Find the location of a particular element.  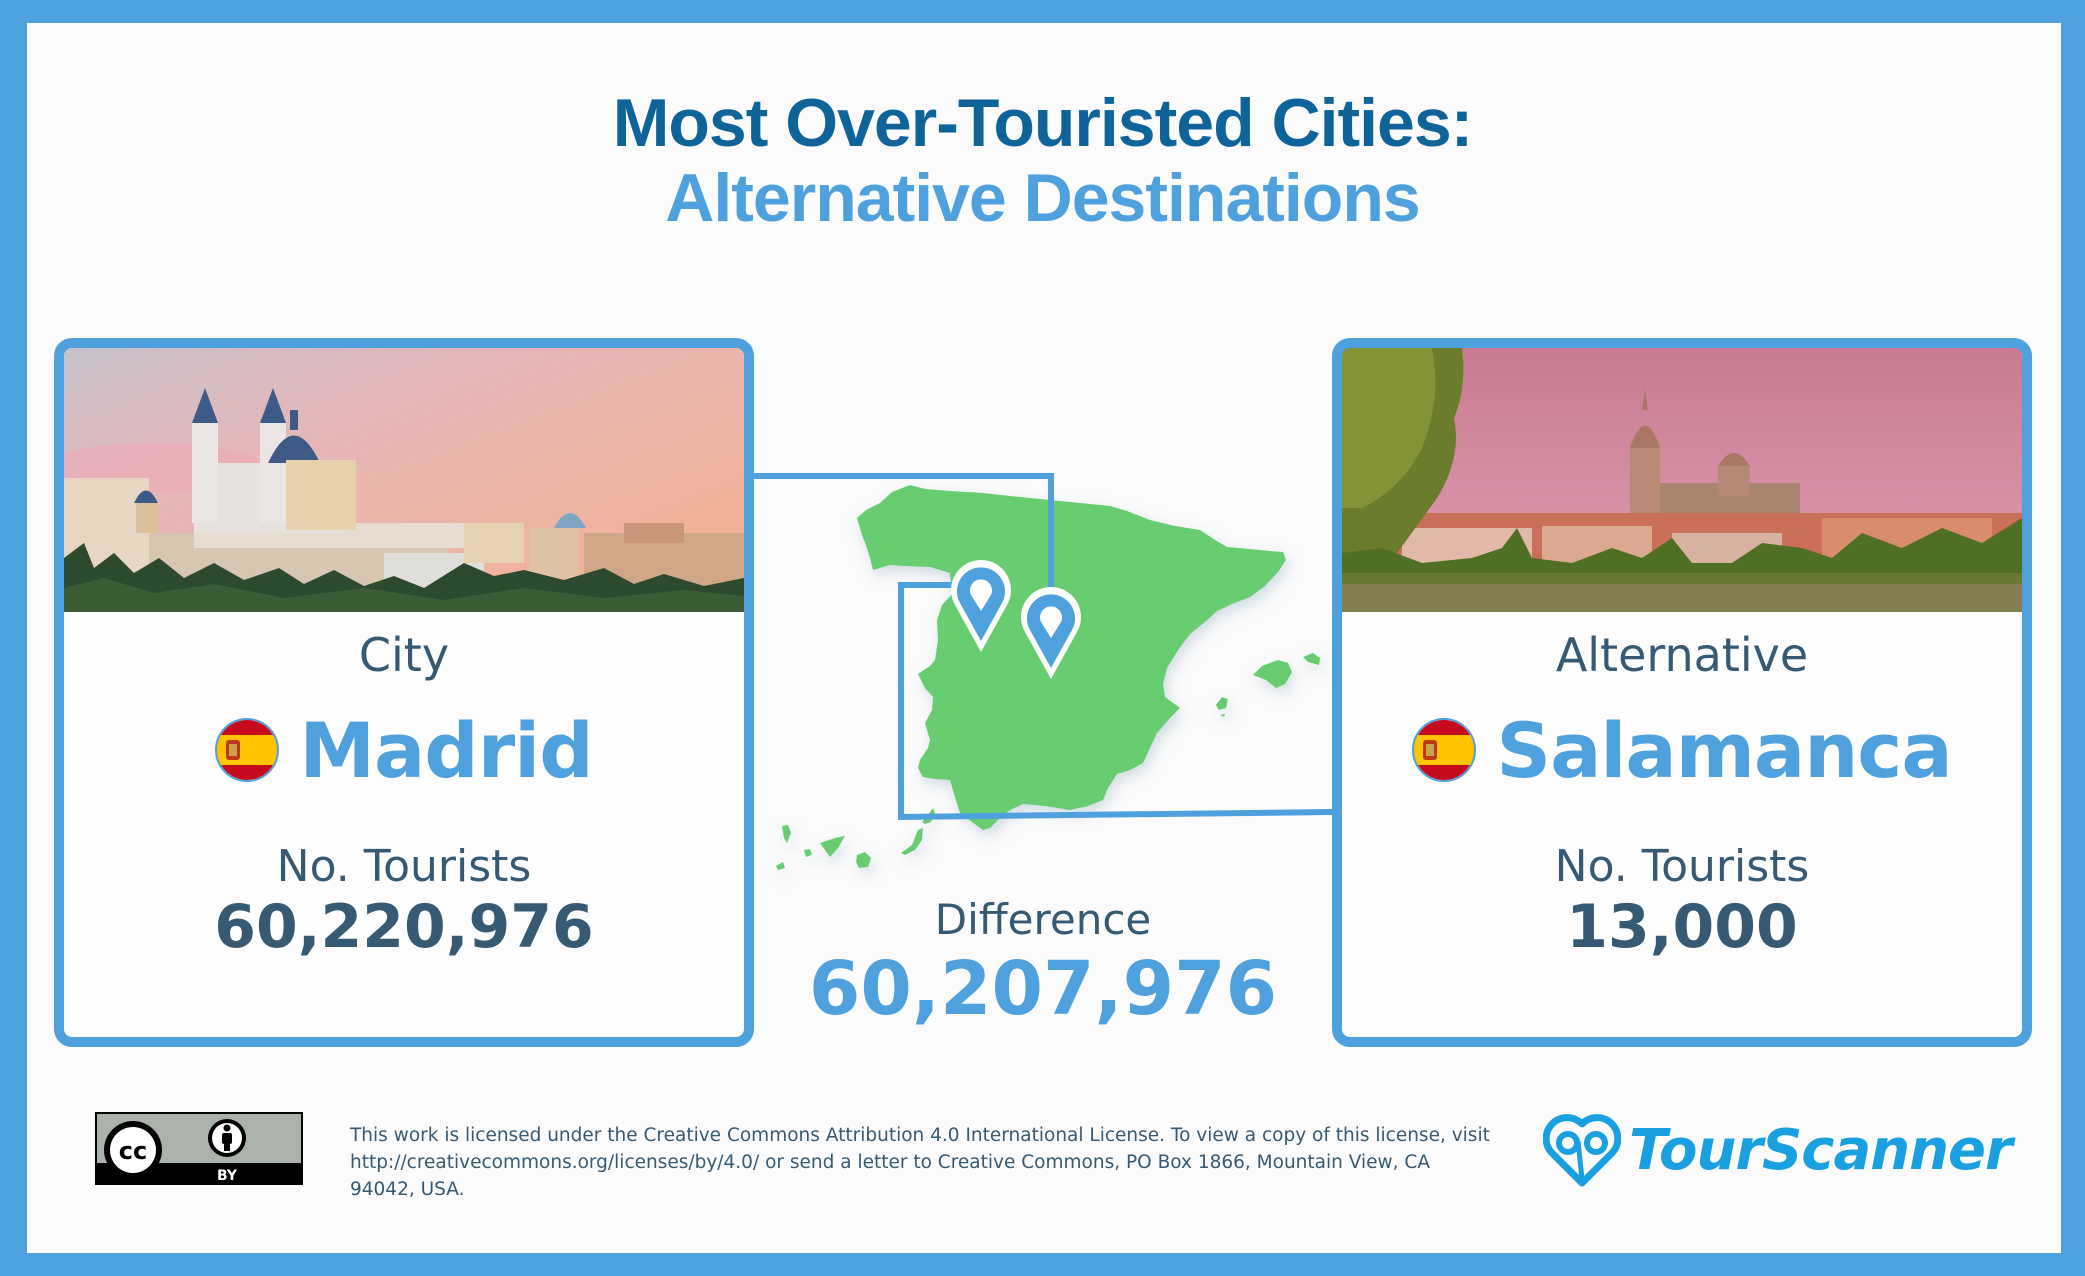

alternative-tourists-value: 13,000 is located at coordinates (1682, 927).